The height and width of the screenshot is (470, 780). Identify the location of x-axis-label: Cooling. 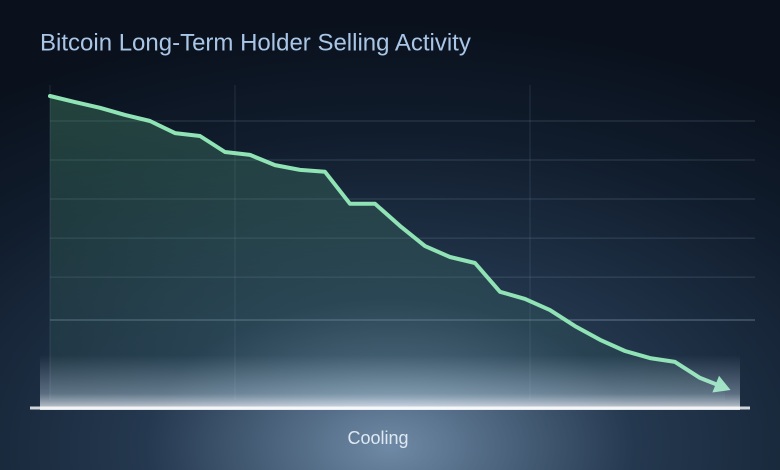
(377, 438).